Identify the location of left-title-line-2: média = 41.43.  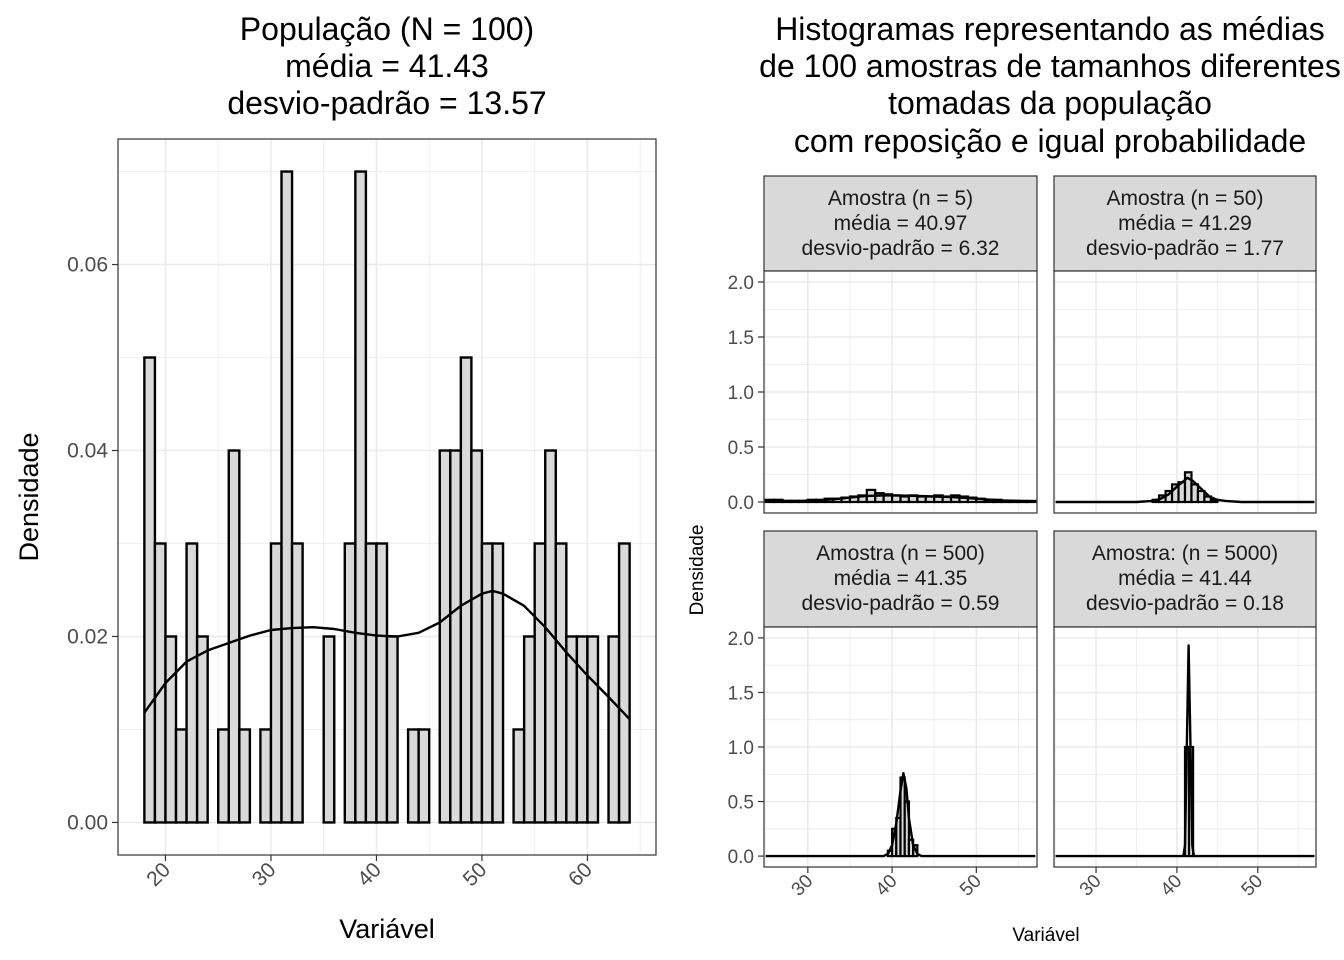
(387, 66).